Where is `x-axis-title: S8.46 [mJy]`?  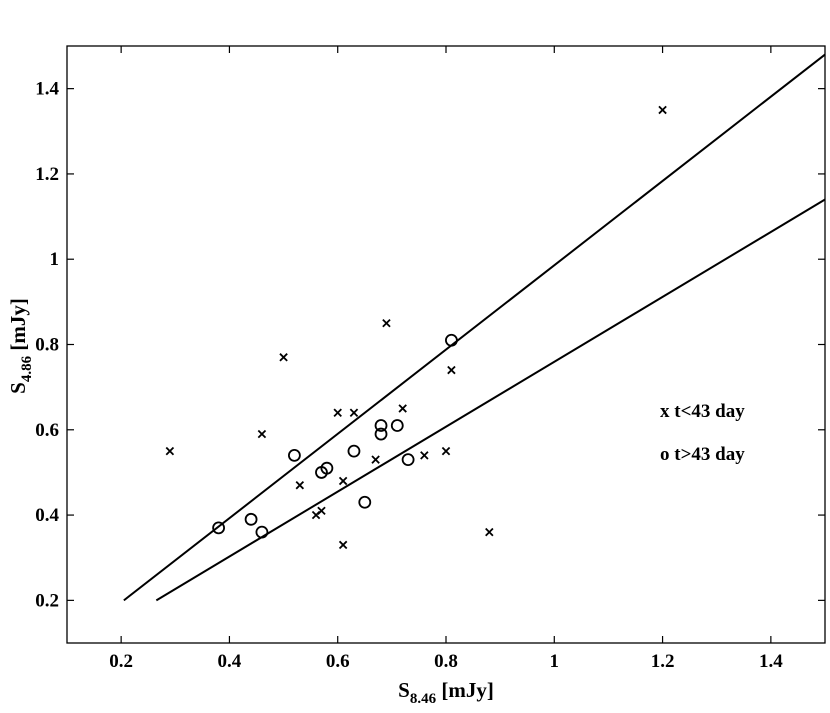 x-axis-title: S8.46 [mJy] is located at coordinates (446, 692).